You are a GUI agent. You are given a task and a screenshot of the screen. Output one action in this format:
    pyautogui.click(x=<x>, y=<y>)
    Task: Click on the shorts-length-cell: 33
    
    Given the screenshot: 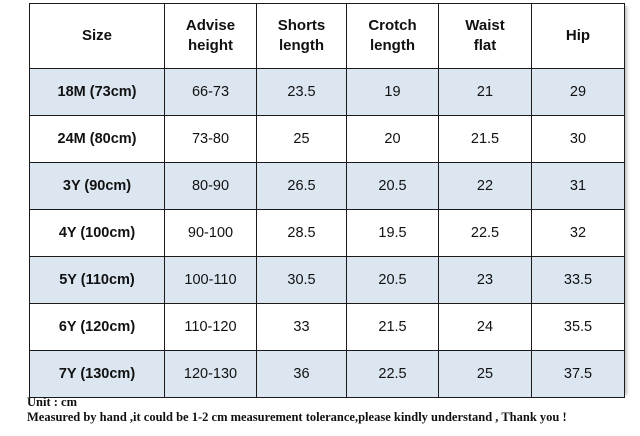 What is the action you would take?
    pyautogui.click(x=301, y=327)
    